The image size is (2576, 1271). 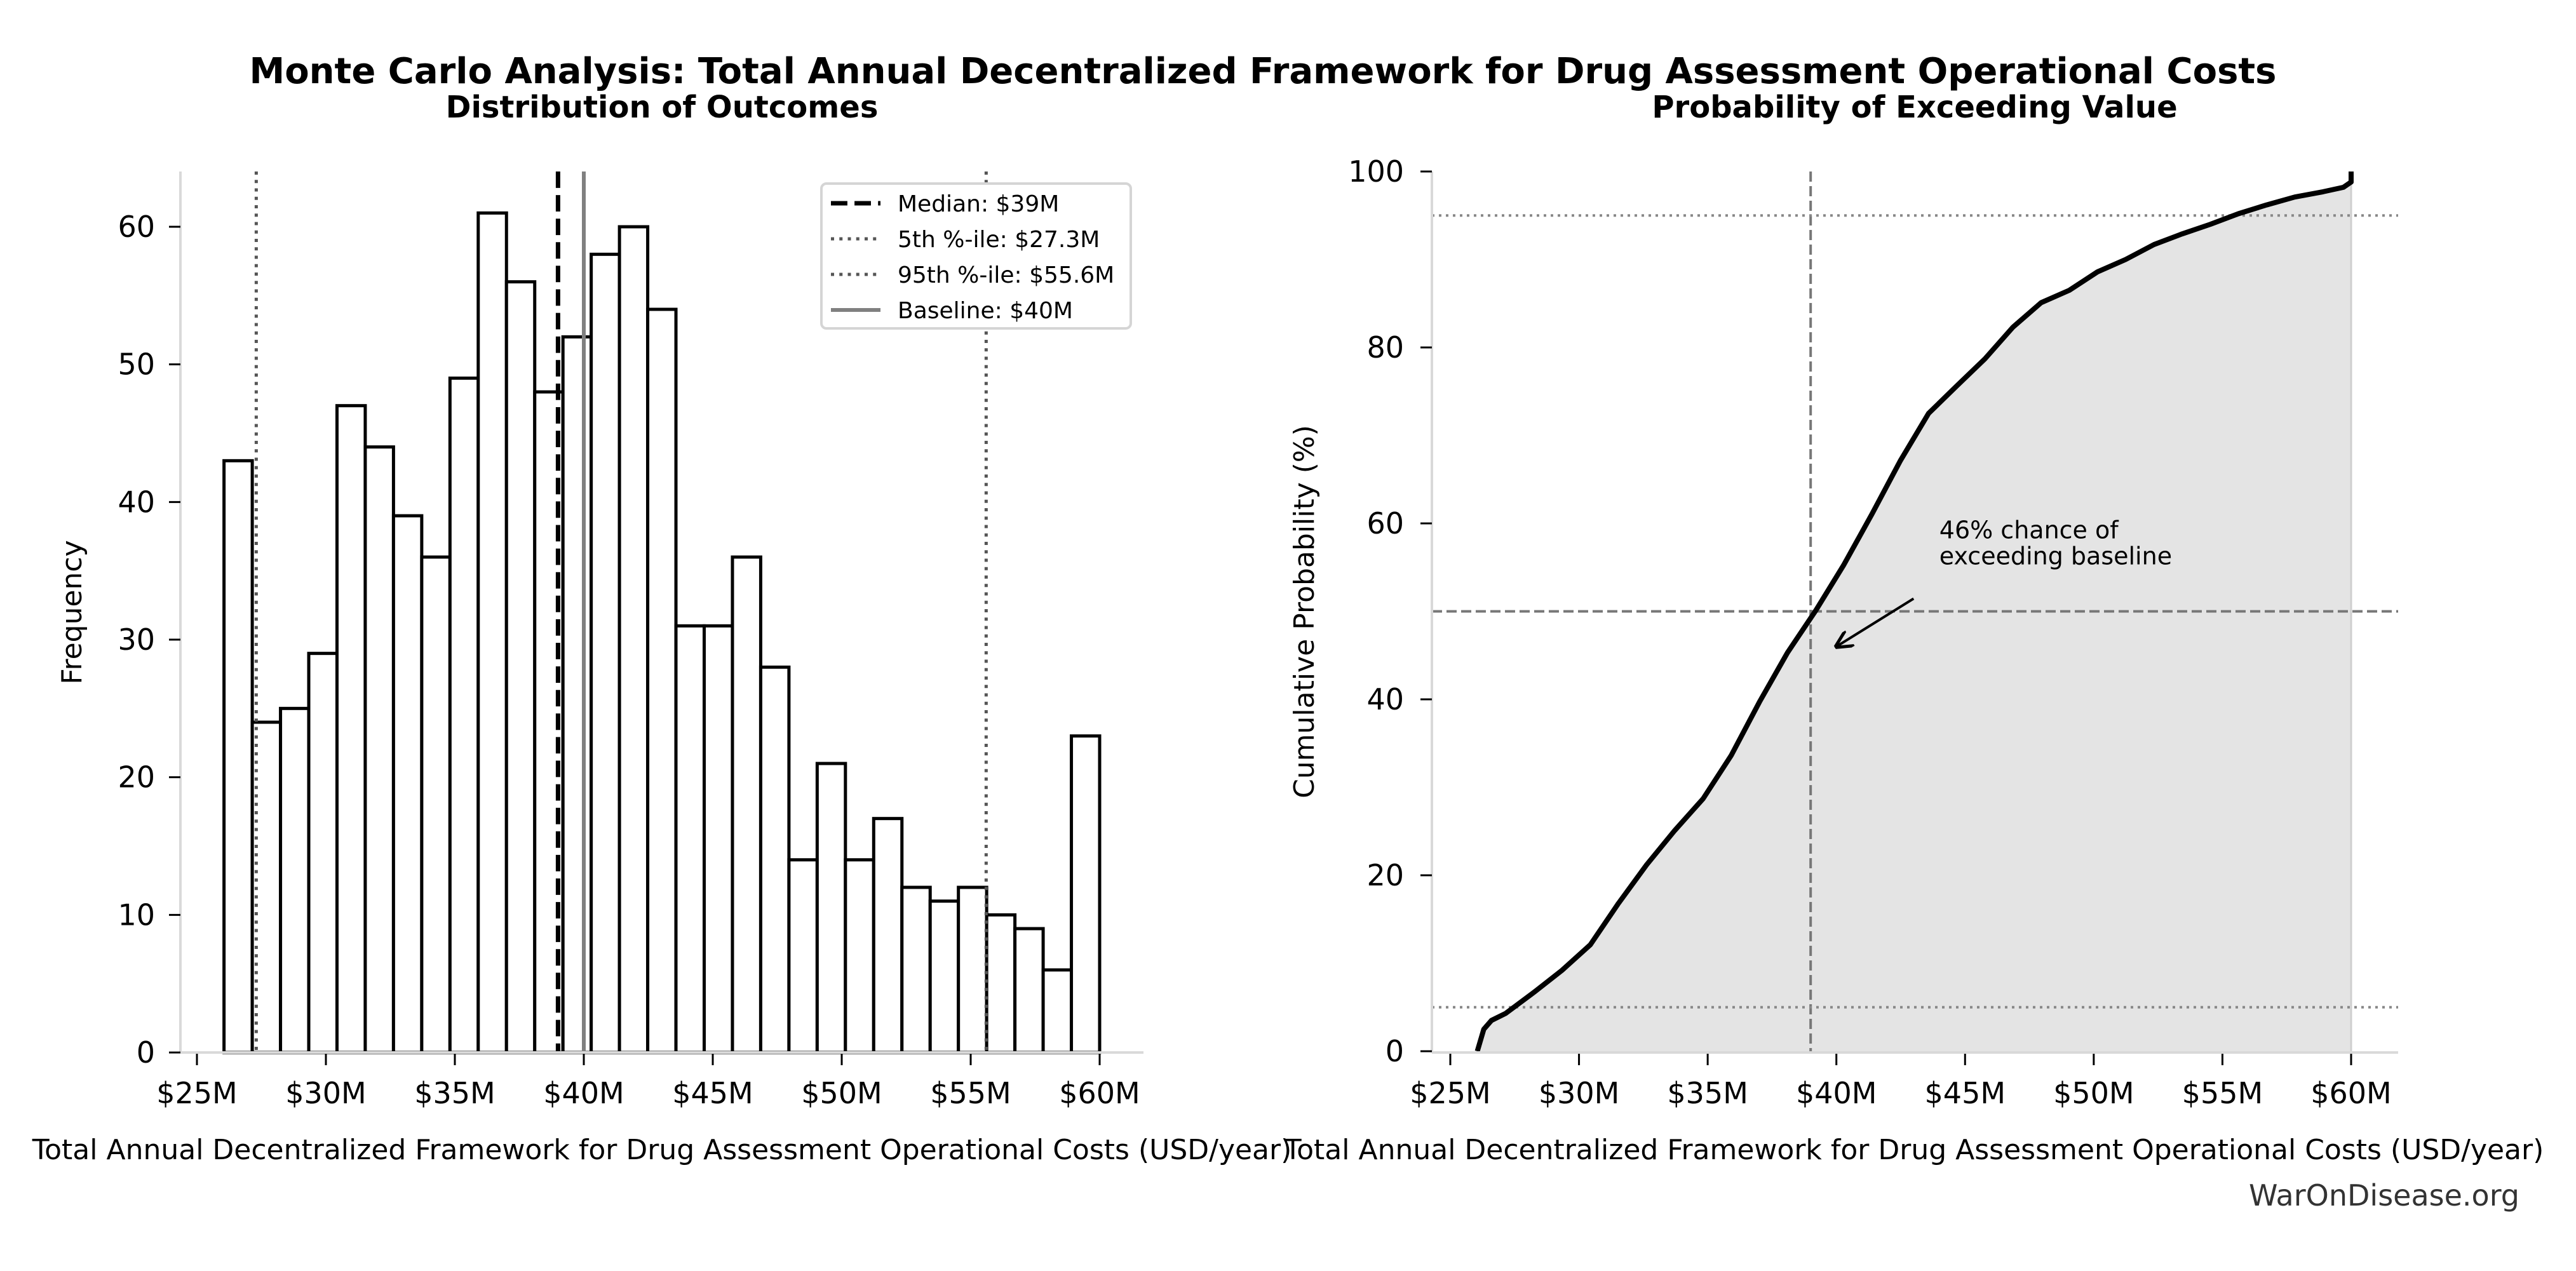 I want to click on y-tick-label: 10, so click(x=136, y=915).